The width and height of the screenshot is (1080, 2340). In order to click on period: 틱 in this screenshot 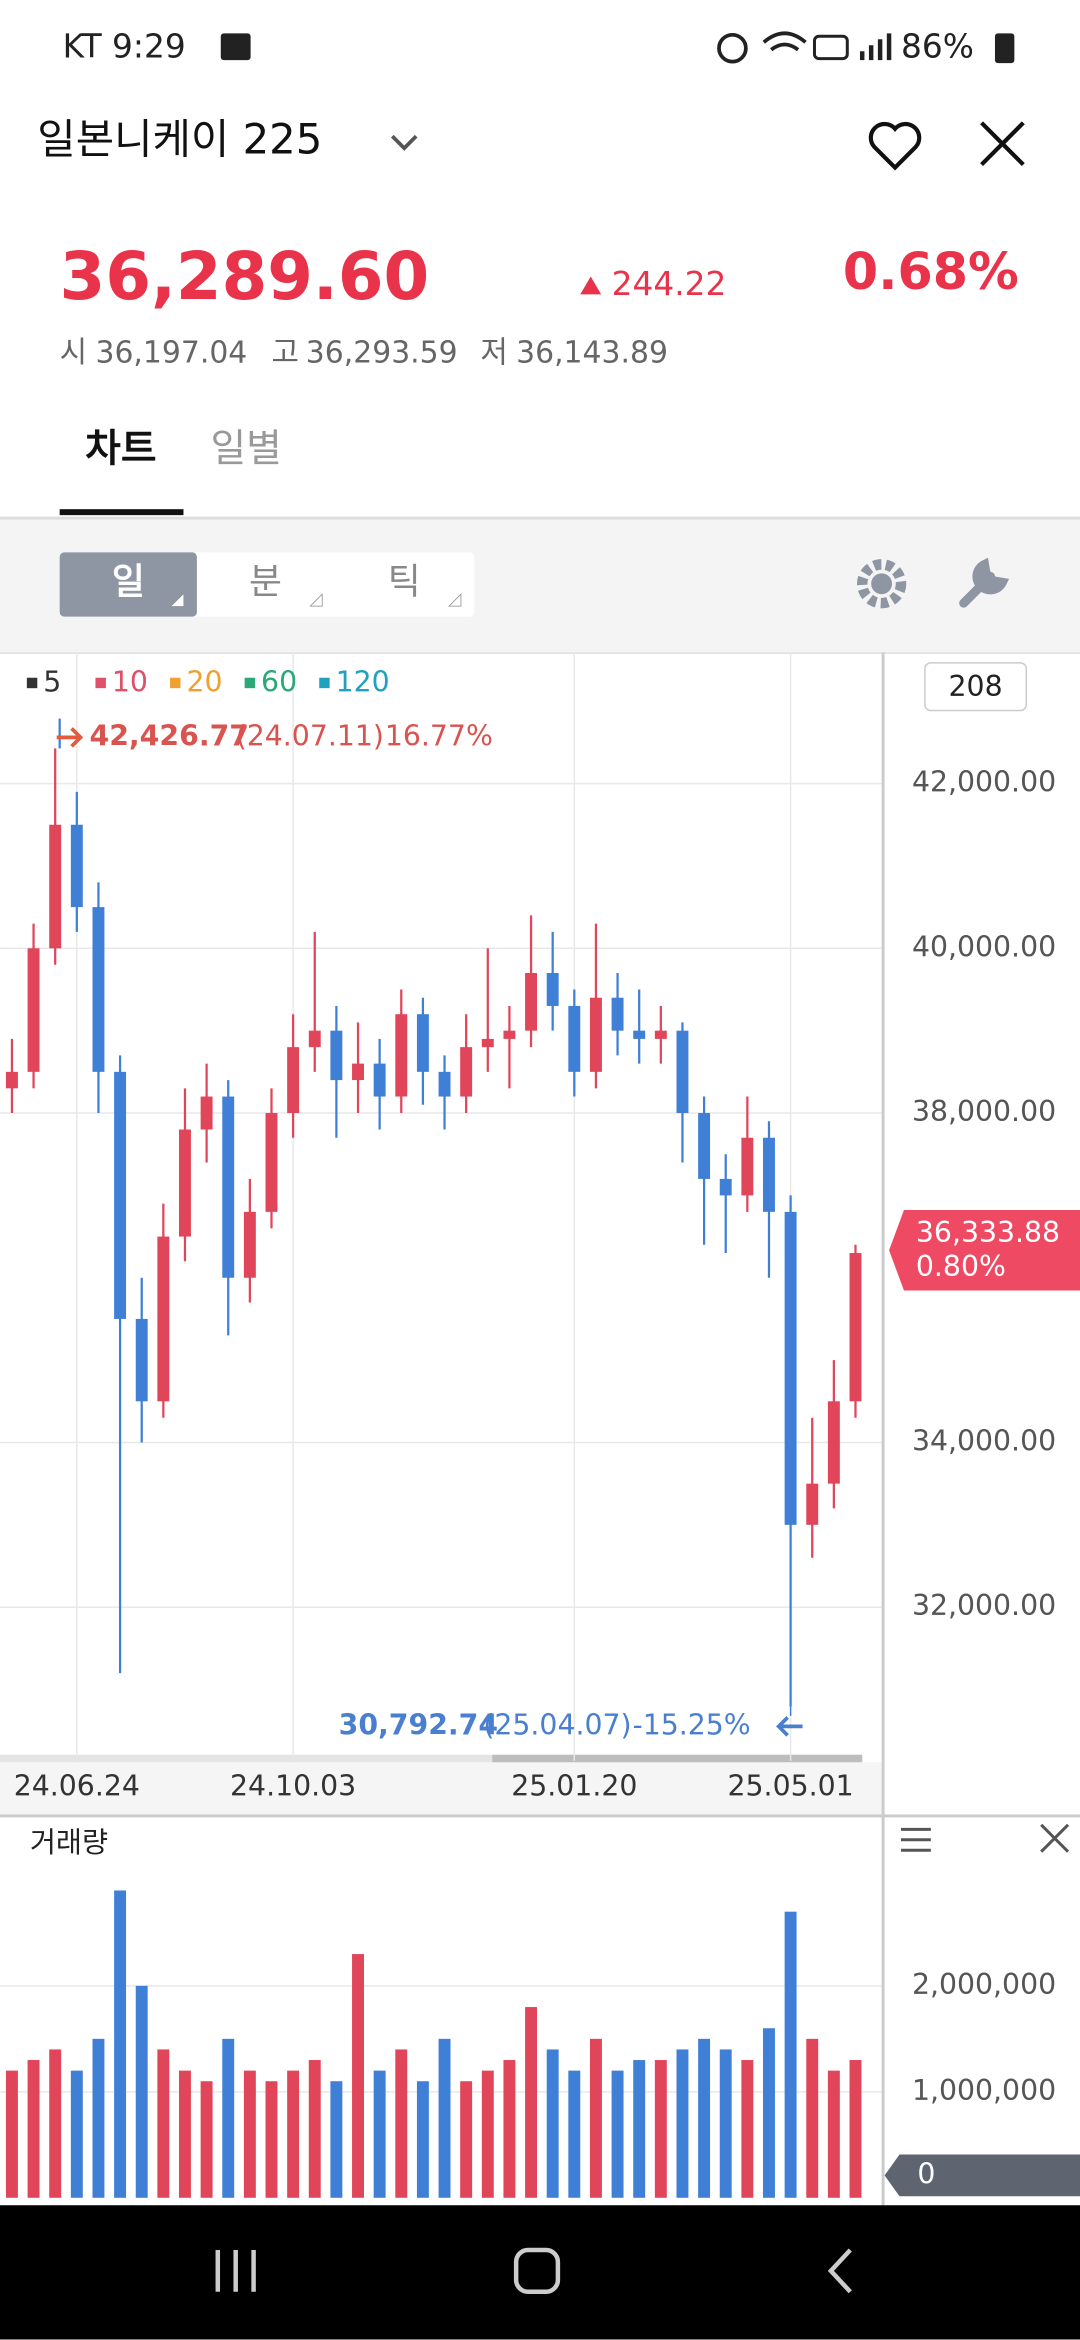, I will do `click(404, 582)`.